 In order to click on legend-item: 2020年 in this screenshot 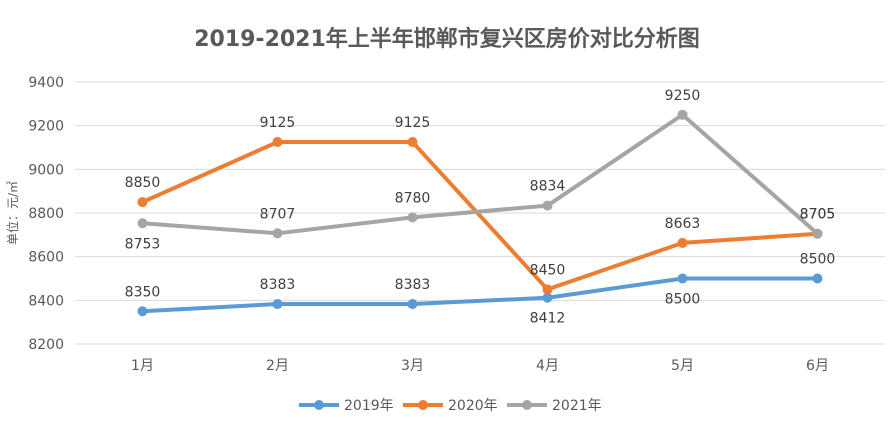, I will do `click(450, 406)`.